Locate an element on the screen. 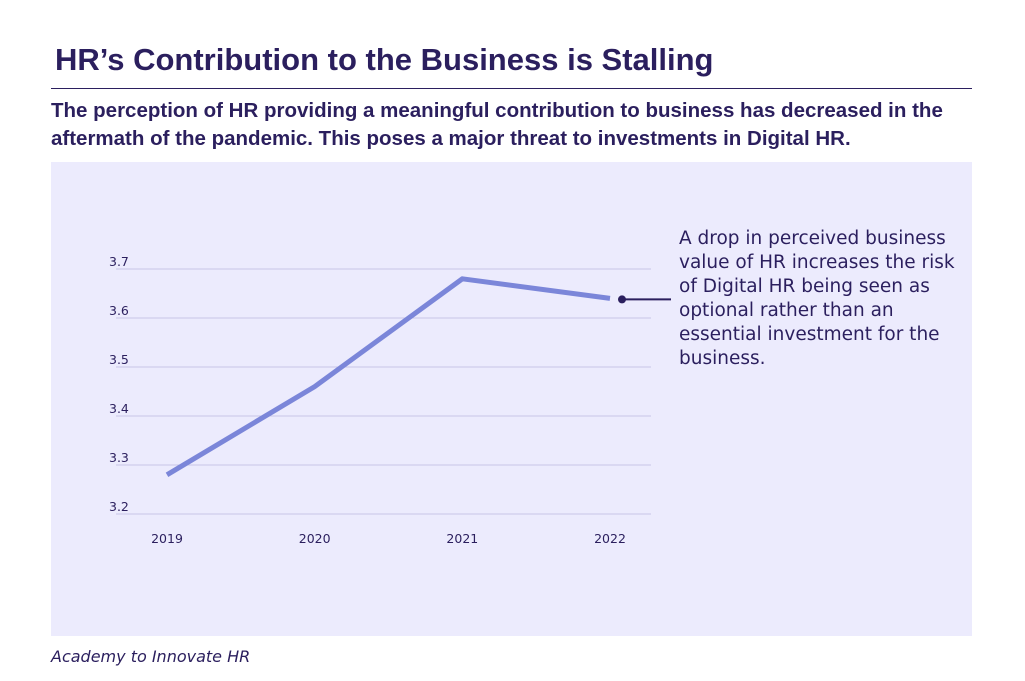 This screenshot has width=1025, height=681. x-tick-label: 2019 is located at coordinates (167, 538).